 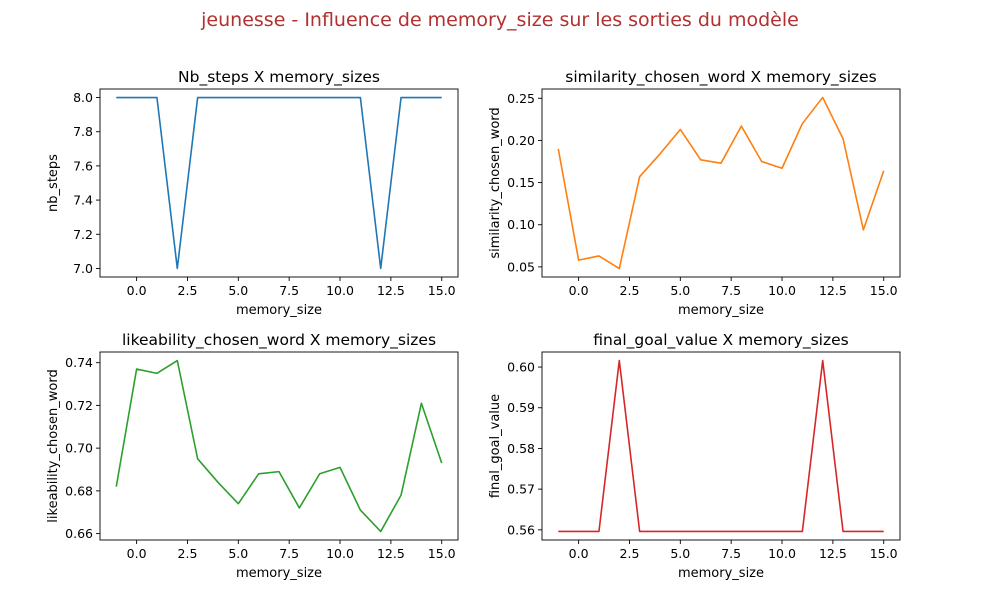 I want to click on y-axis-label: nb_steps, so click(x=53, y=183).